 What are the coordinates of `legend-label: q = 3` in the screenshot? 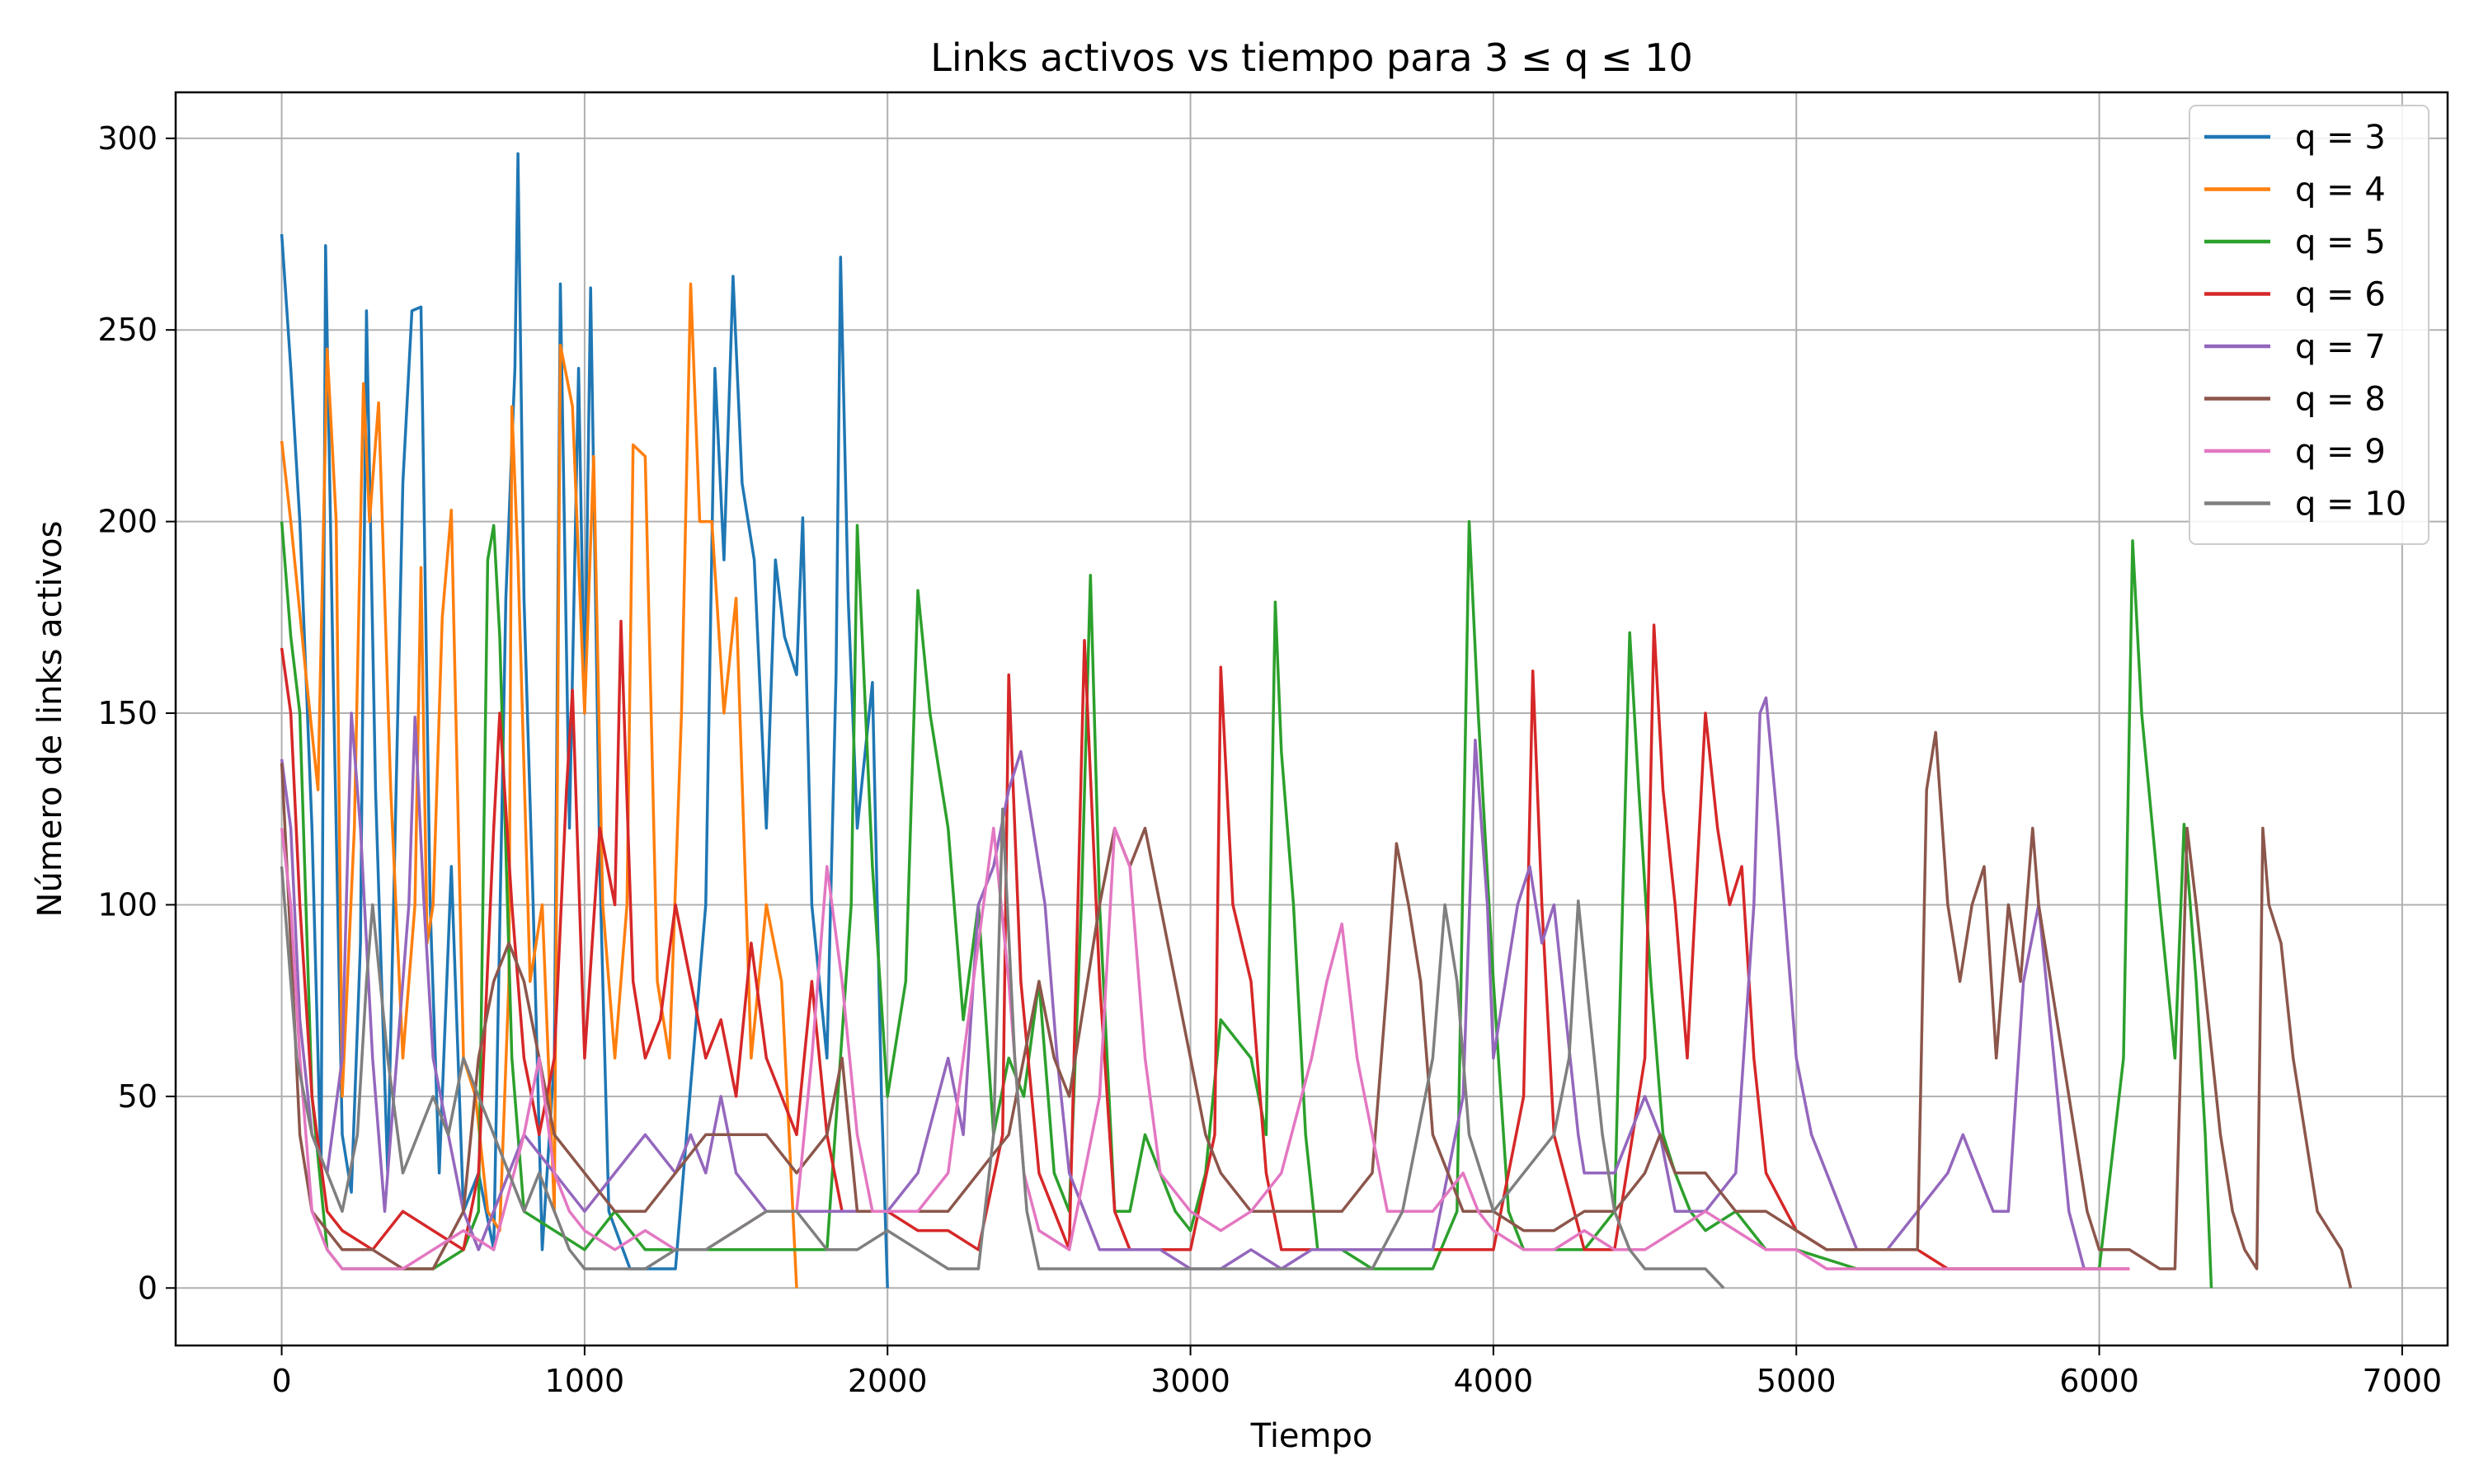 It's located at (2340, 138).